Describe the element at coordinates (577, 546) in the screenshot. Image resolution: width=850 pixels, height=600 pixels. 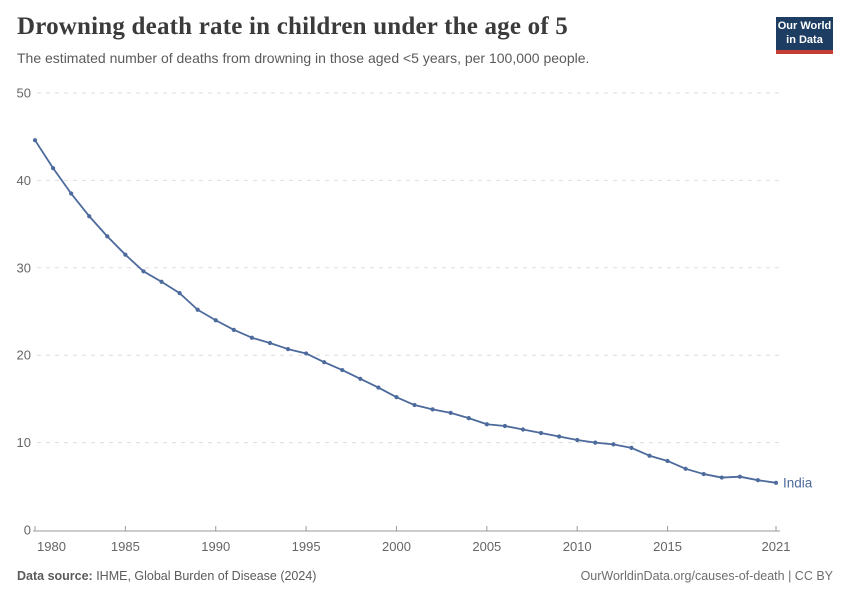
I see `x-tick-label: 2010` at that location.